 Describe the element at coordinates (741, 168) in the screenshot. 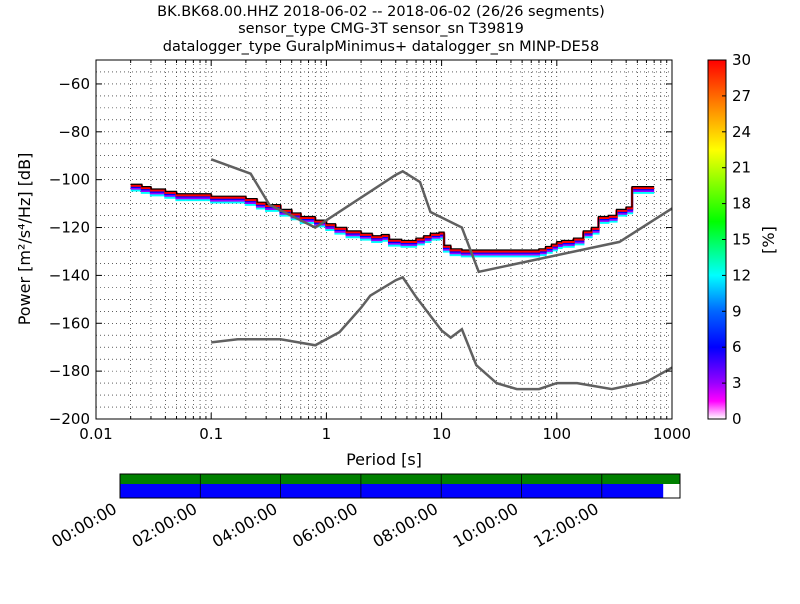

I see `colorbar-tick-label: 21` at that location.